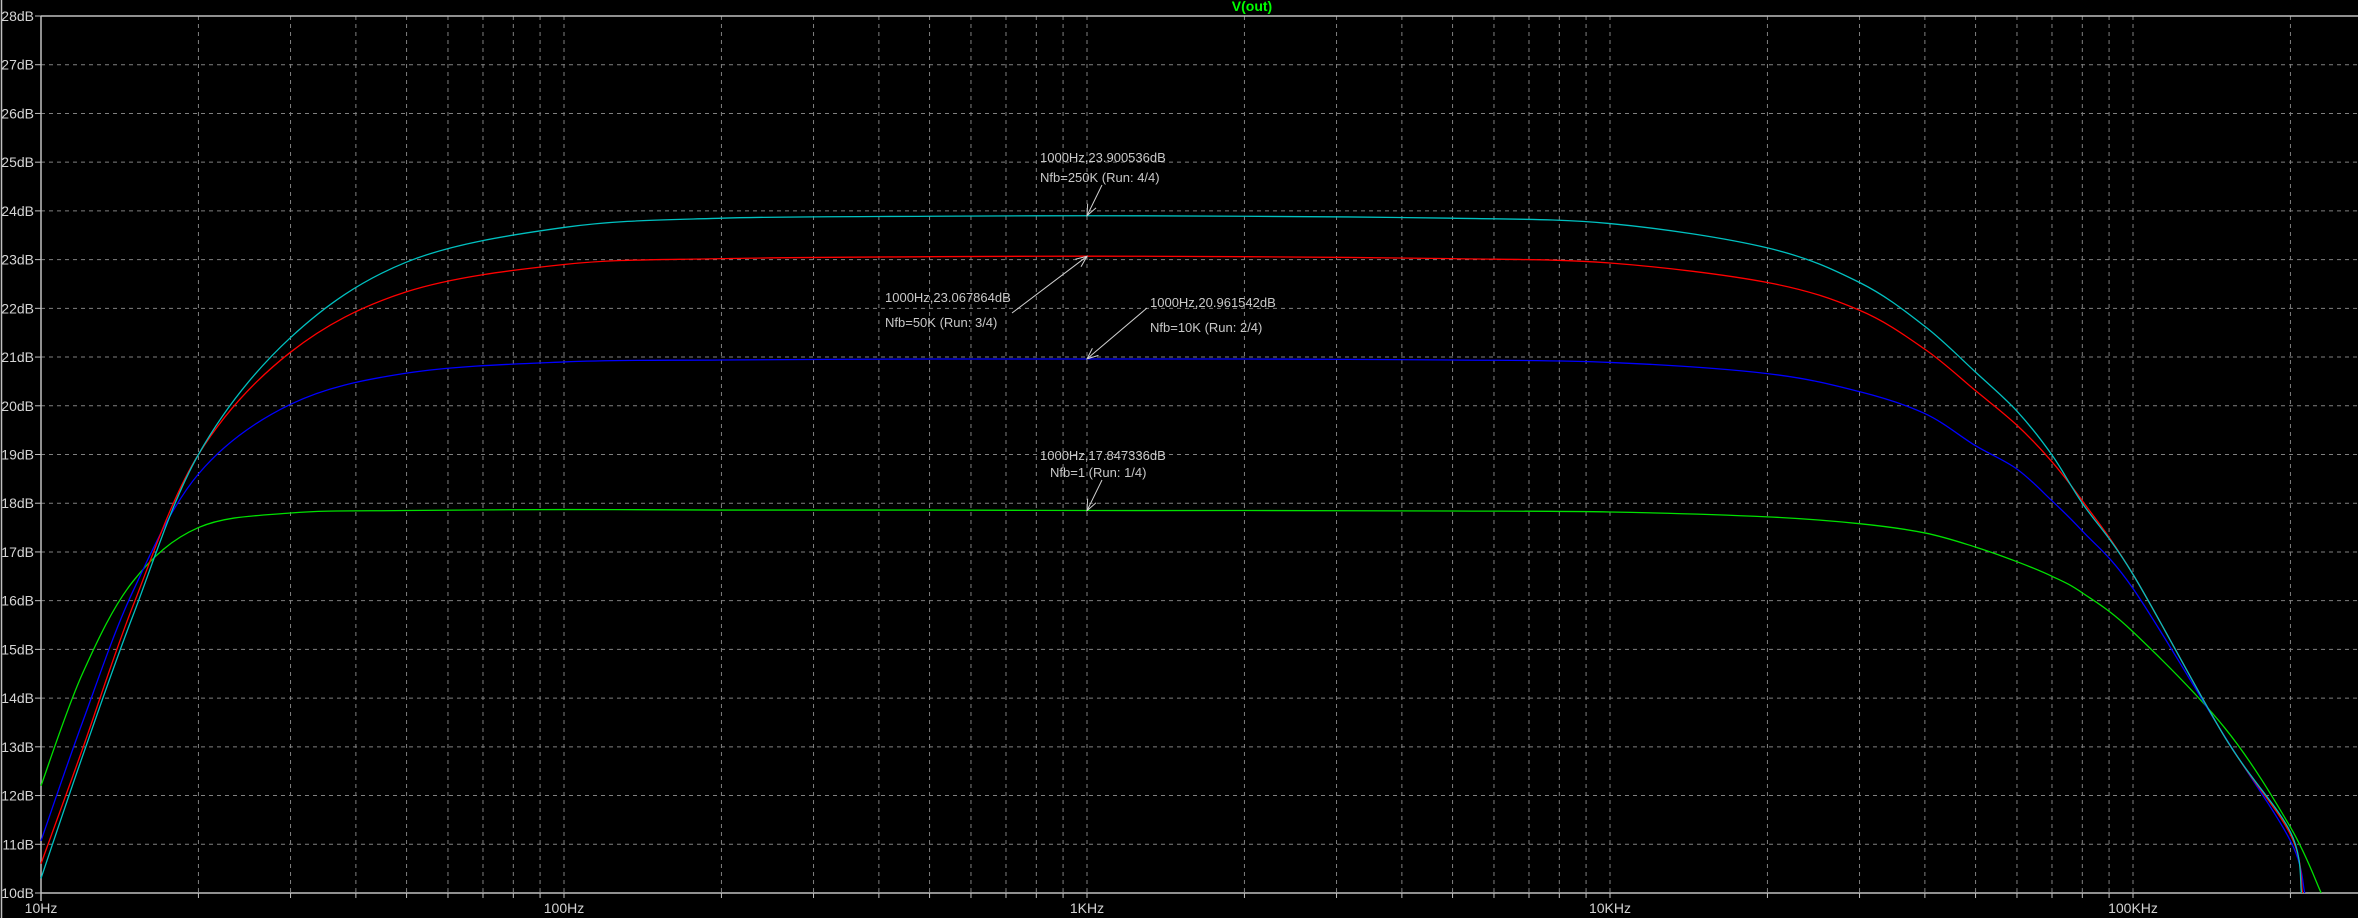 Image resolution: width=2358 pixels, height=918 pixels. I want to click on y-tick-label: 28dB, so click(17, 16).